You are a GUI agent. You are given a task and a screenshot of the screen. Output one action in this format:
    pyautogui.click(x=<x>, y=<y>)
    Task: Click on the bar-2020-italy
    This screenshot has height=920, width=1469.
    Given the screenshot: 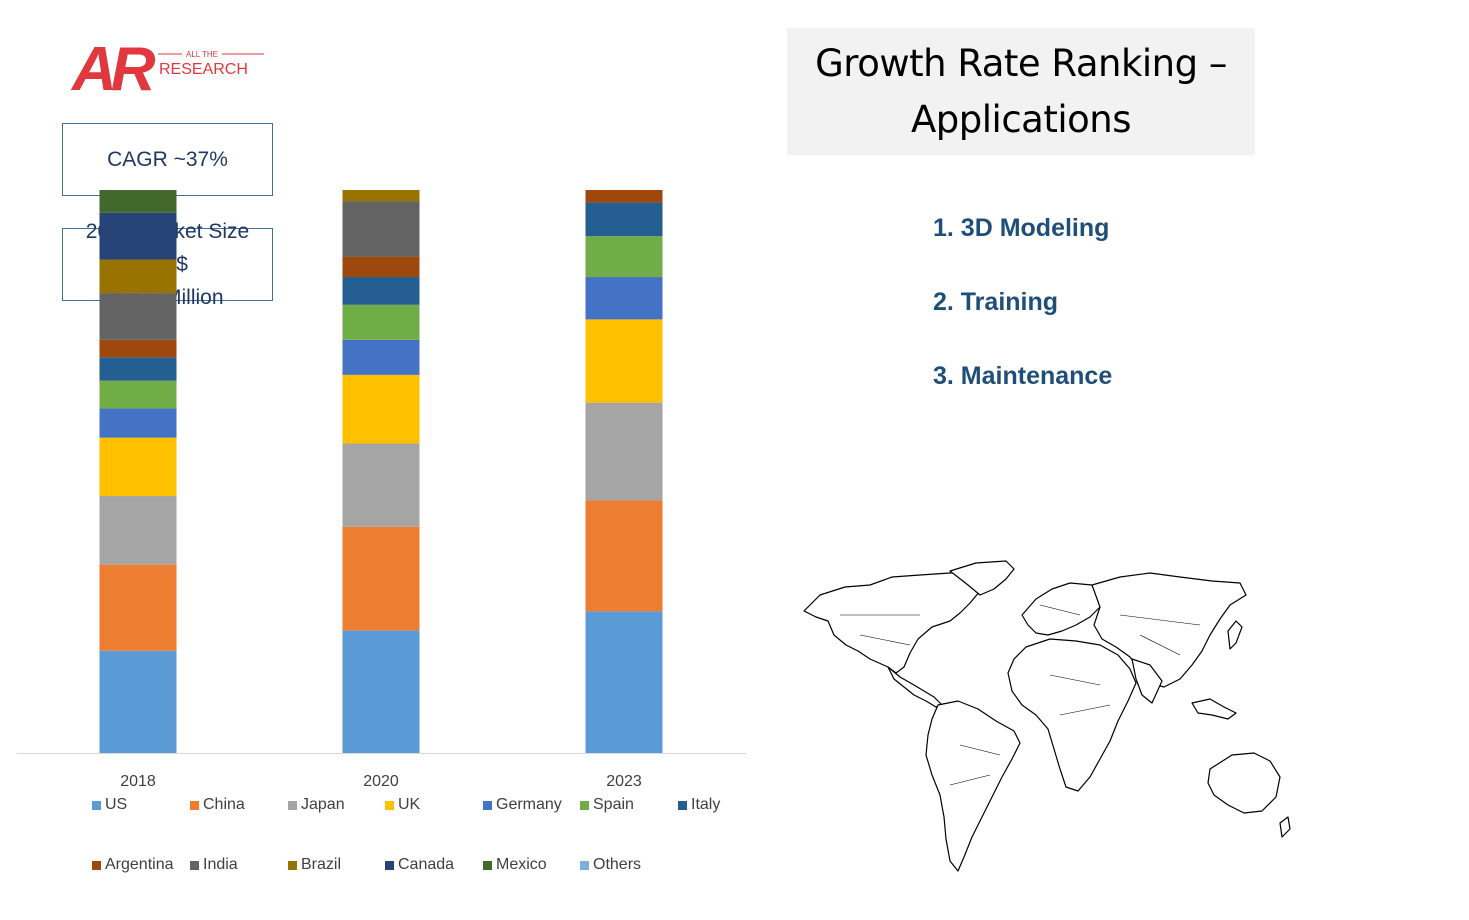 What is the action you would take?
    pyautogui.click(x=381, y=291)
    